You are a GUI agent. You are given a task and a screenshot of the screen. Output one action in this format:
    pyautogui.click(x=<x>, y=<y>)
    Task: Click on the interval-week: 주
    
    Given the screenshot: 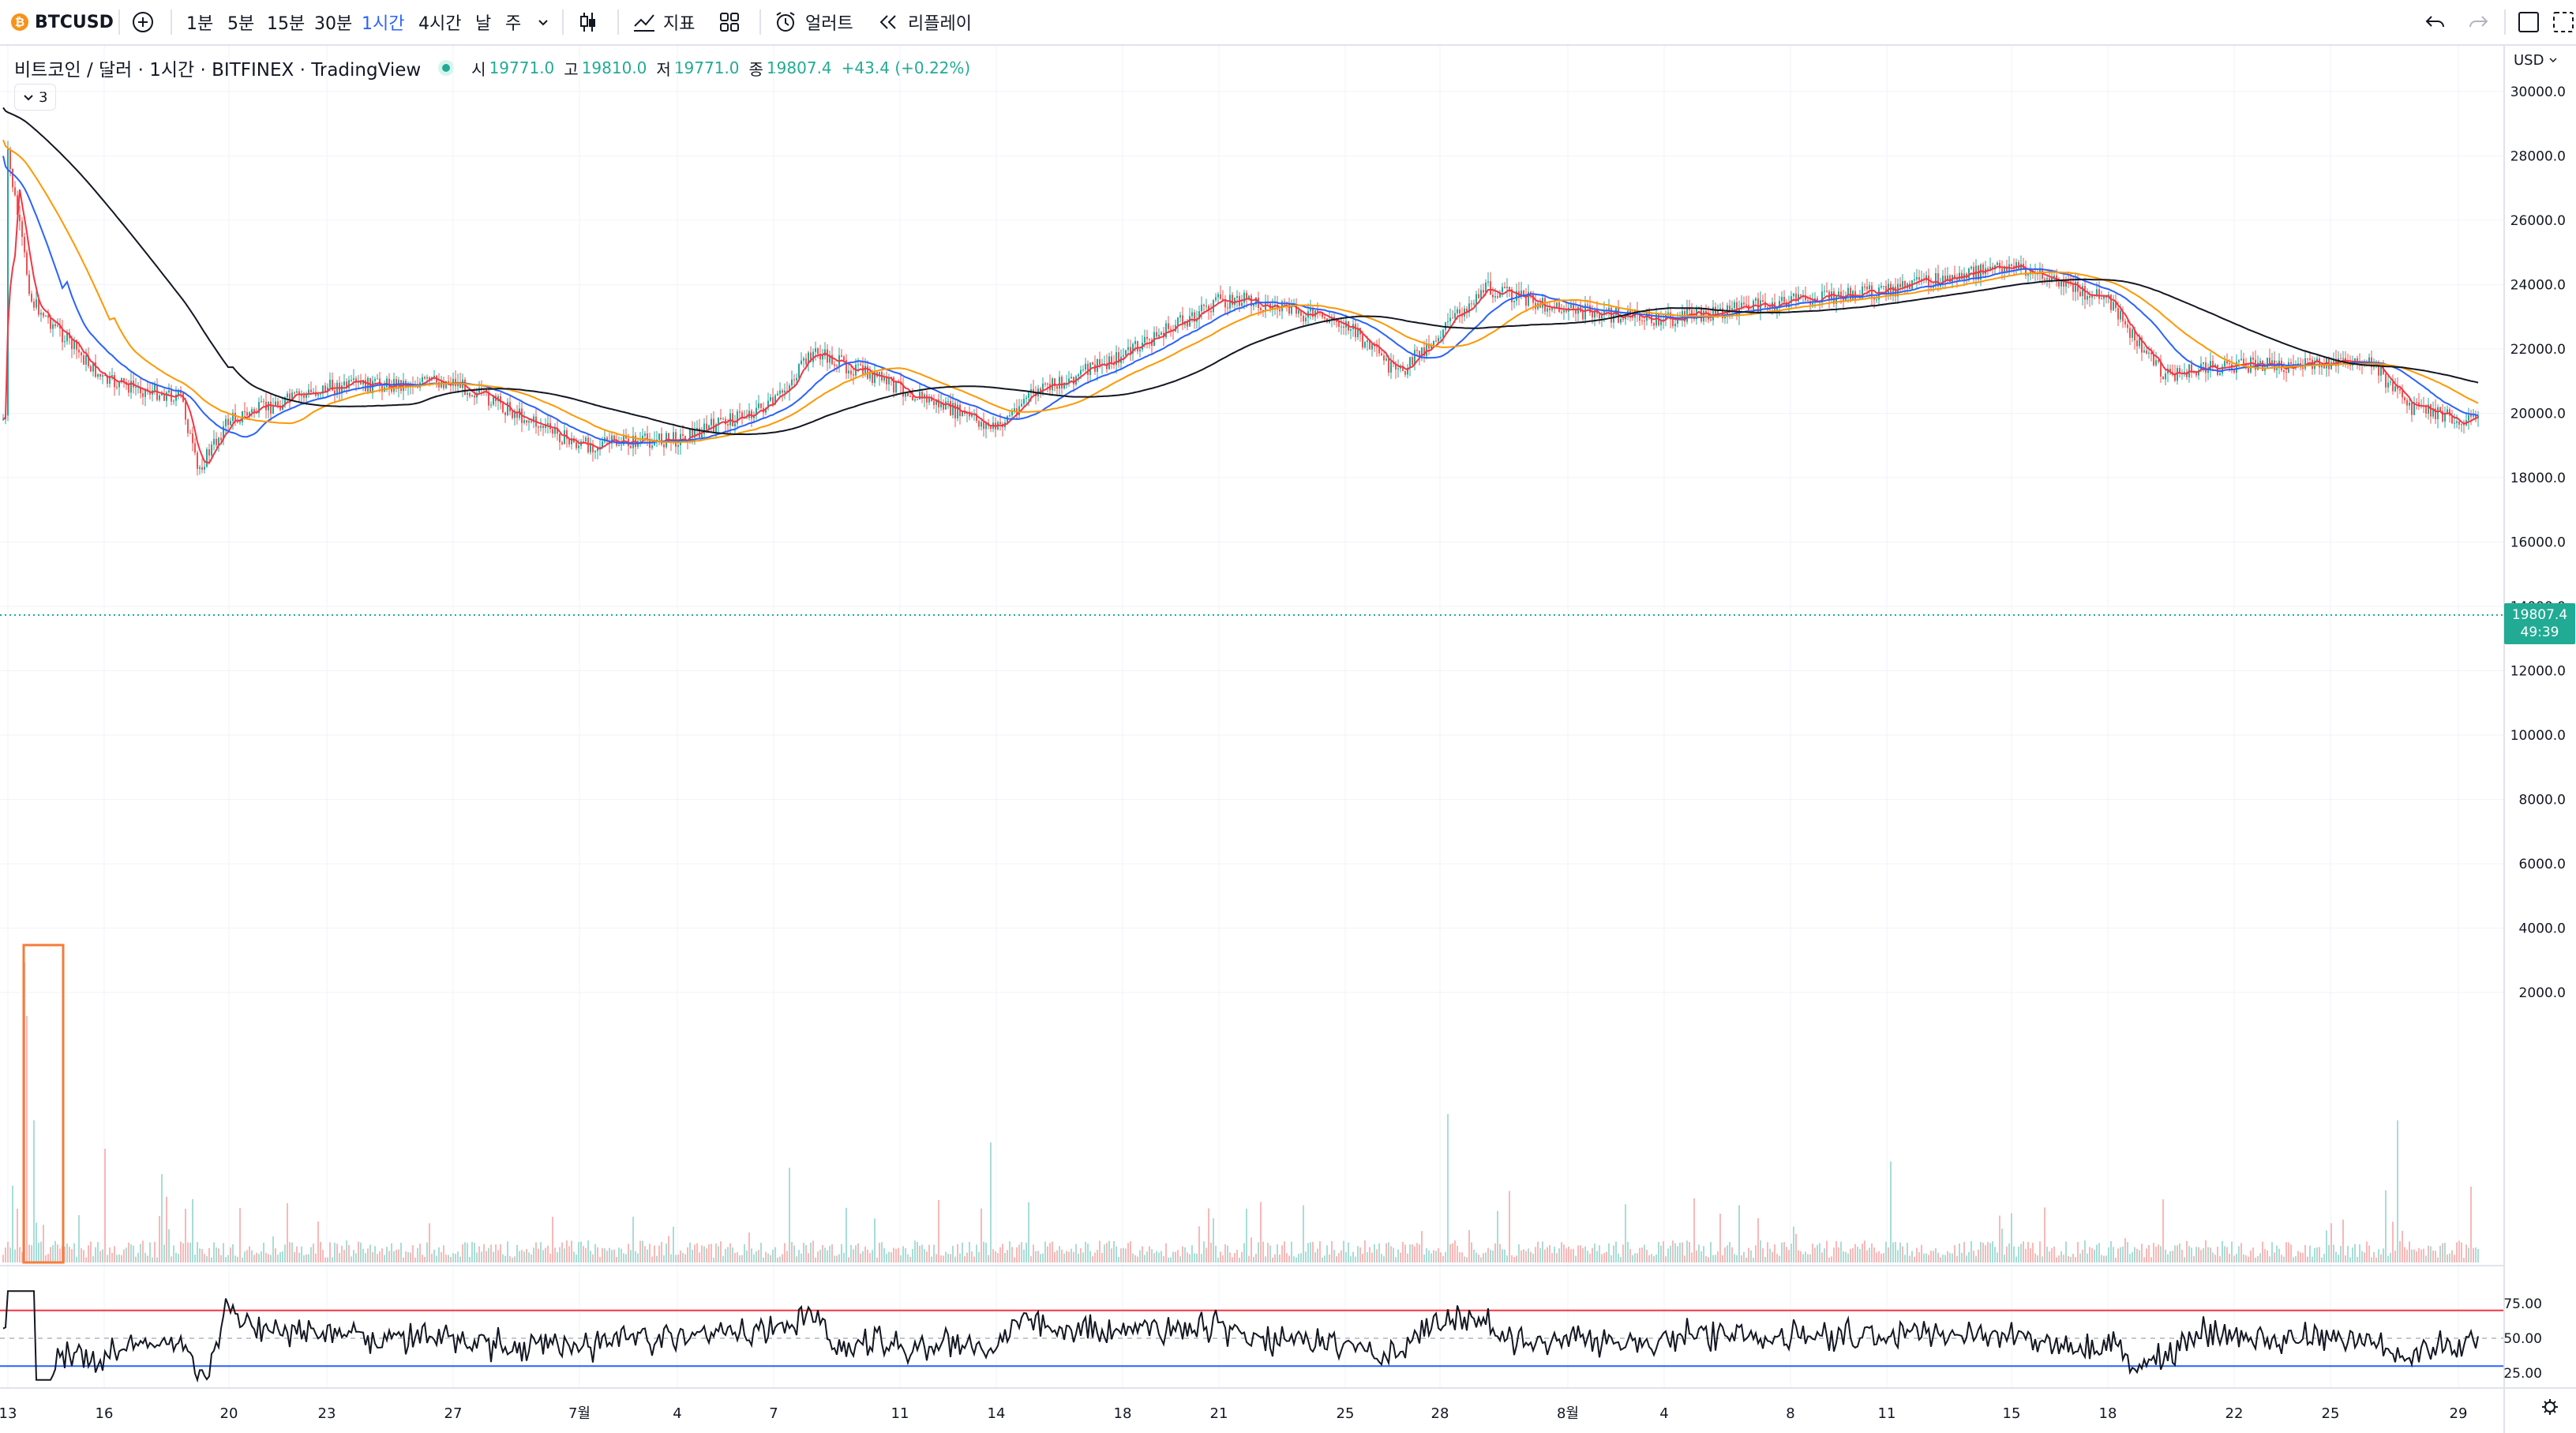 What is the action you would take?
    pyautogui.click(x=513, y=22)
    